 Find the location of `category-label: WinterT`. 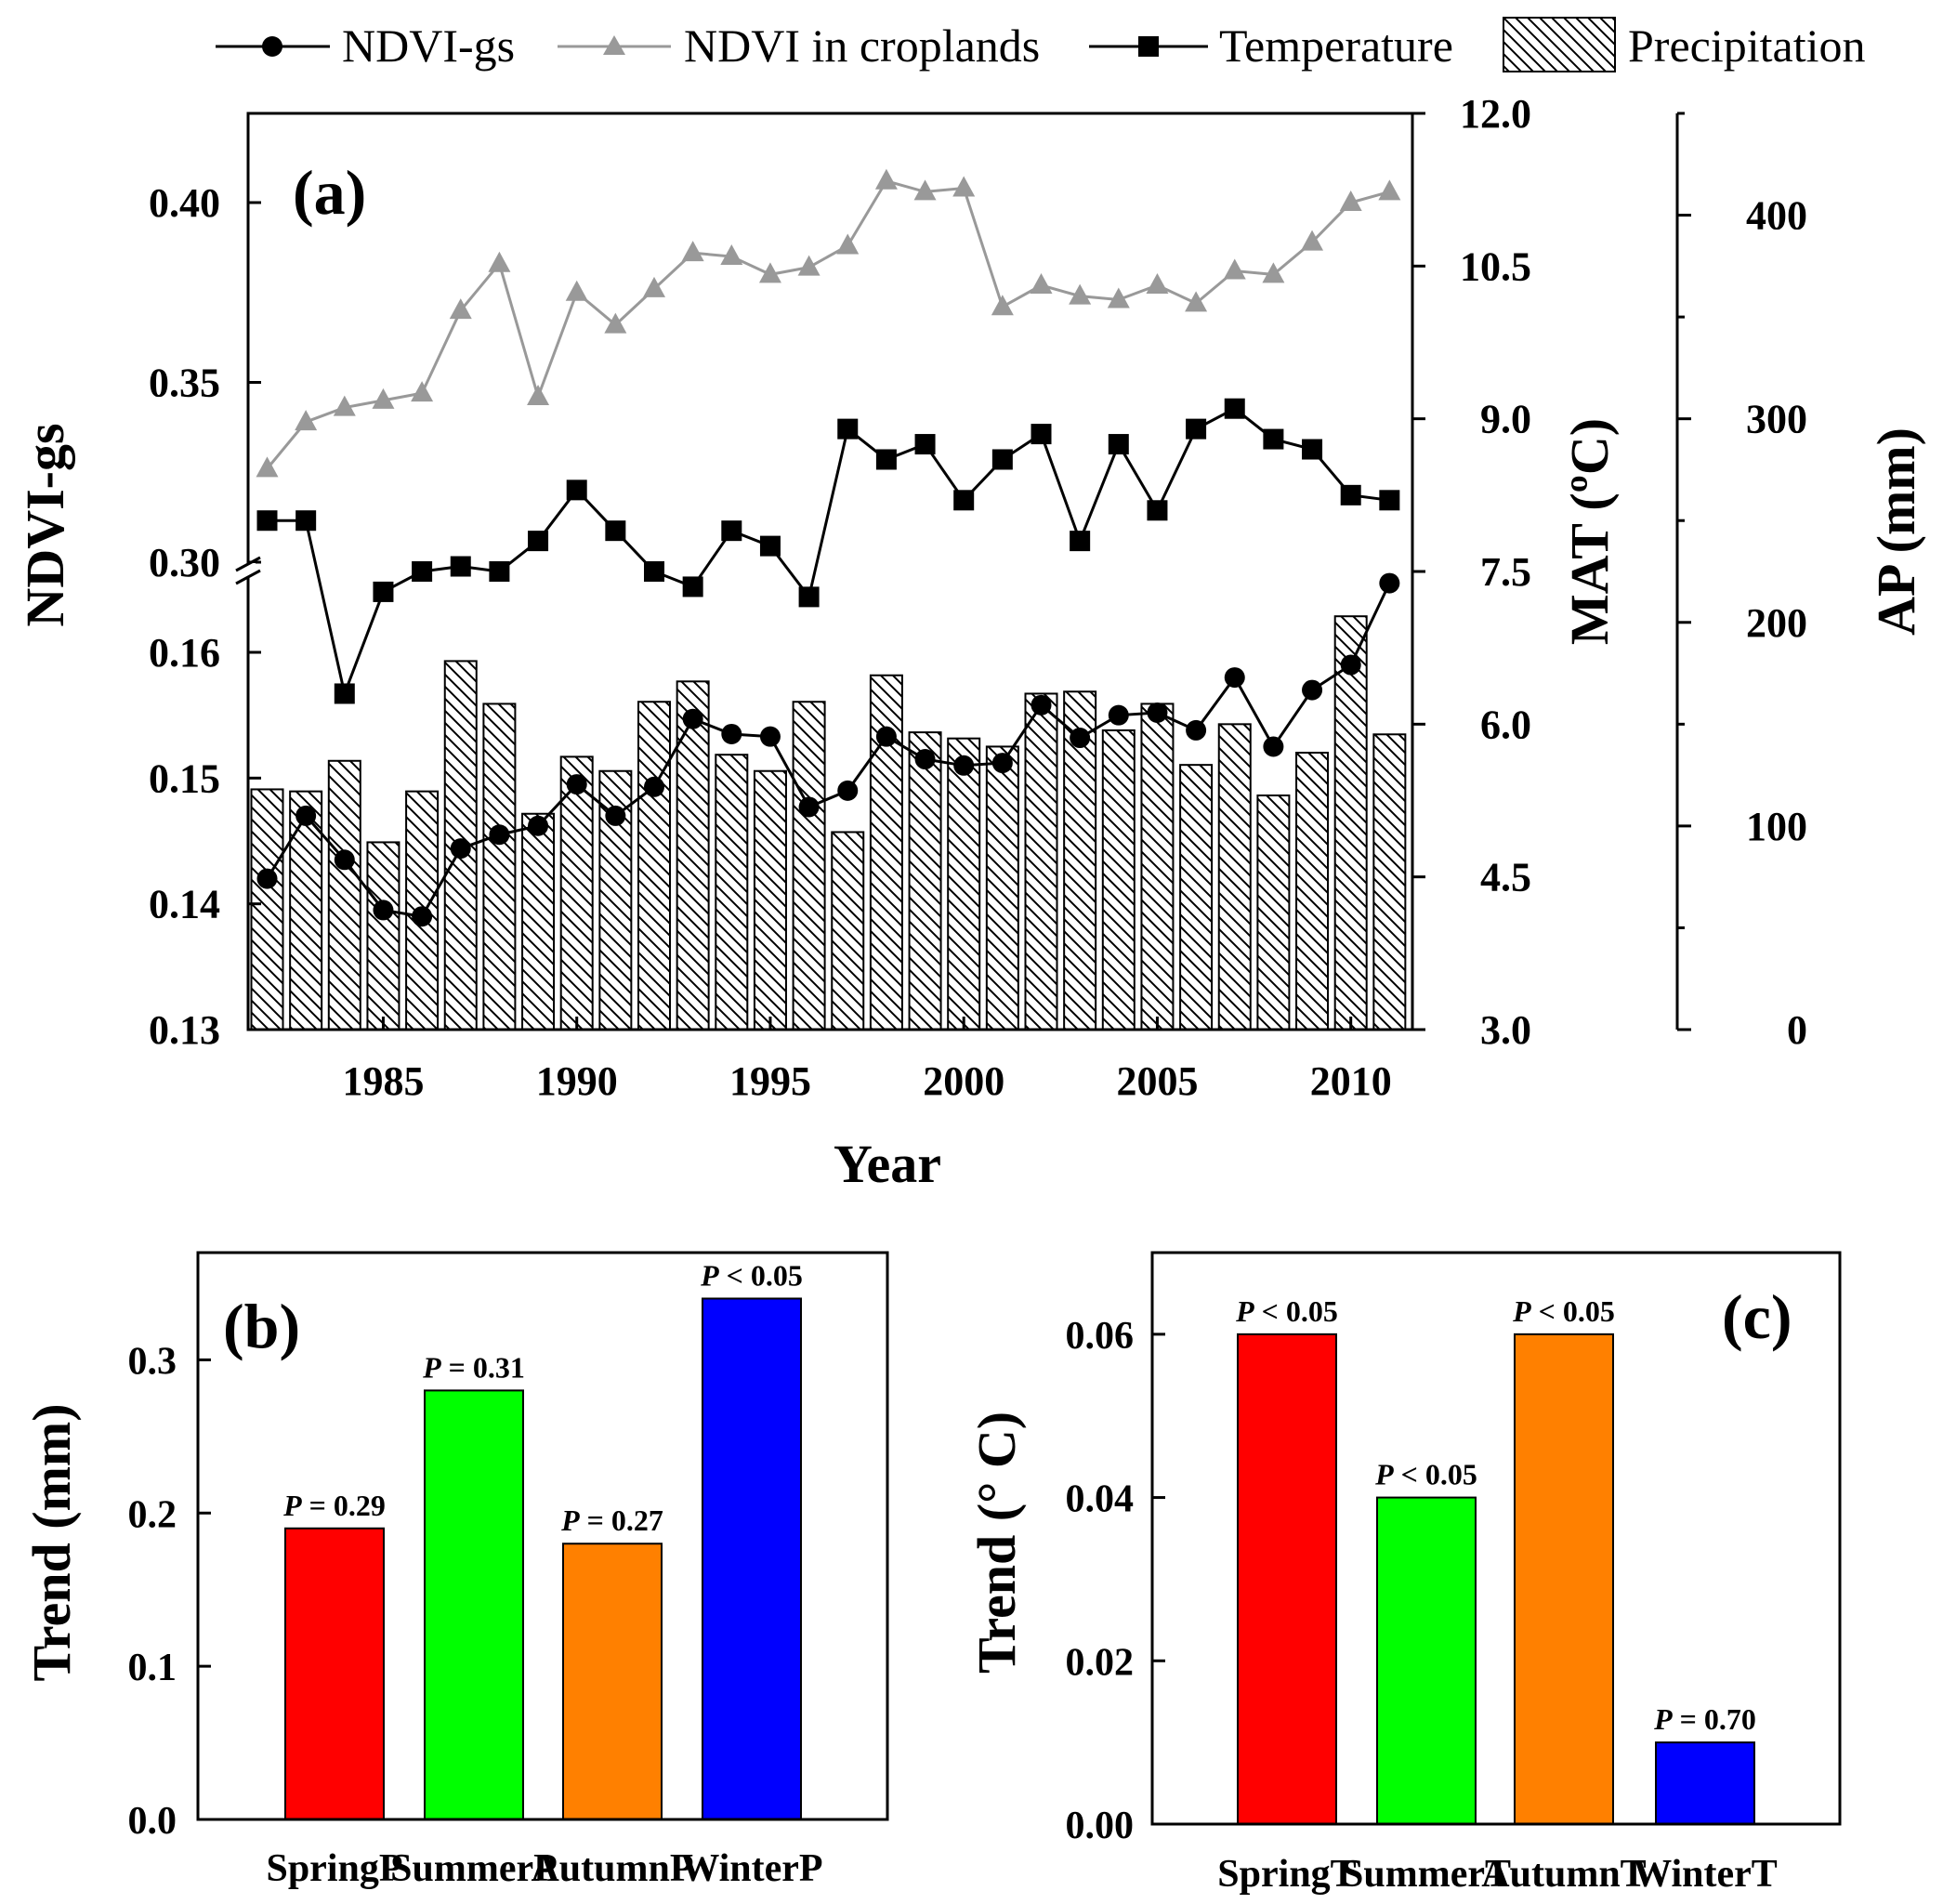

category-label: WinterT is located at coordinates (1705, 1874).